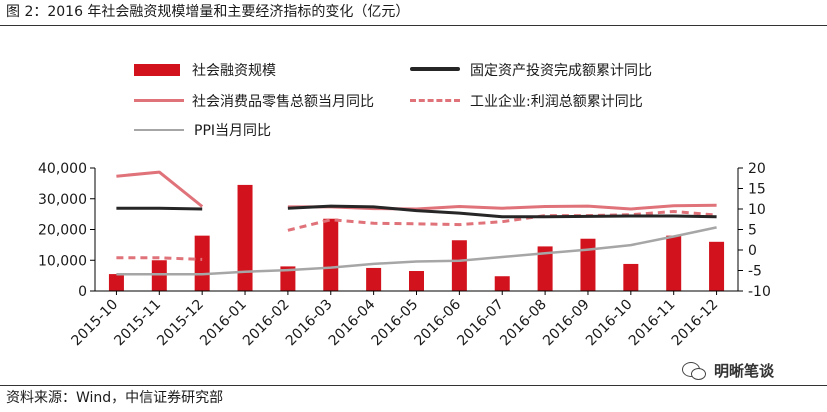 This screenshot has width=827, height=412. What do you see at coordinates (757, 169) in the screenshot?
I see `right-tick-label: 20` at bounding box center [757, 169].